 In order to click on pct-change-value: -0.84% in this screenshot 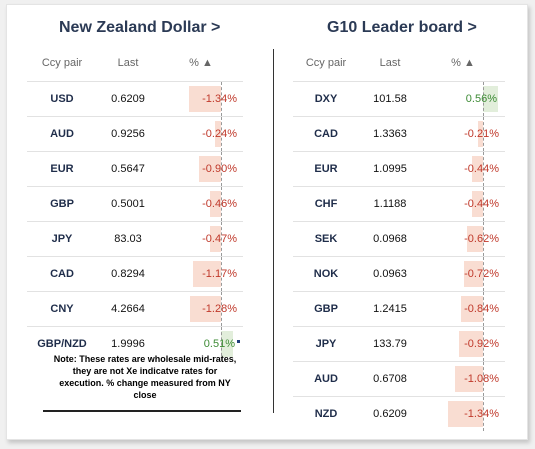, I will do `click(481, 309)`.